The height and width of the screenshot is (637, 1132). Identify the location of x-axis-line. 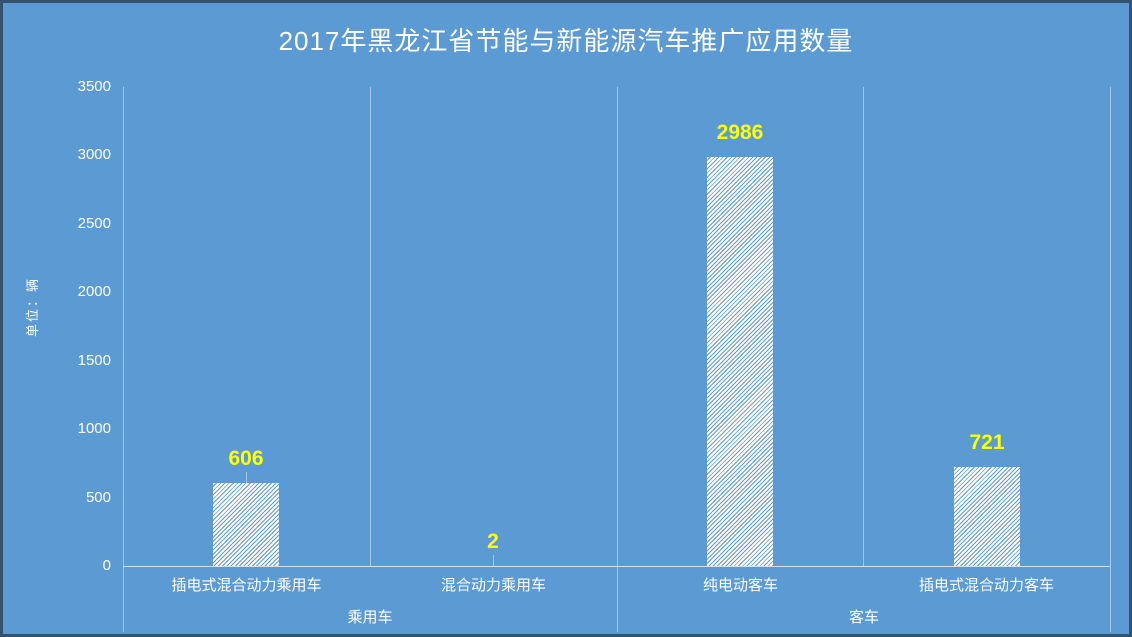
(616, 566).